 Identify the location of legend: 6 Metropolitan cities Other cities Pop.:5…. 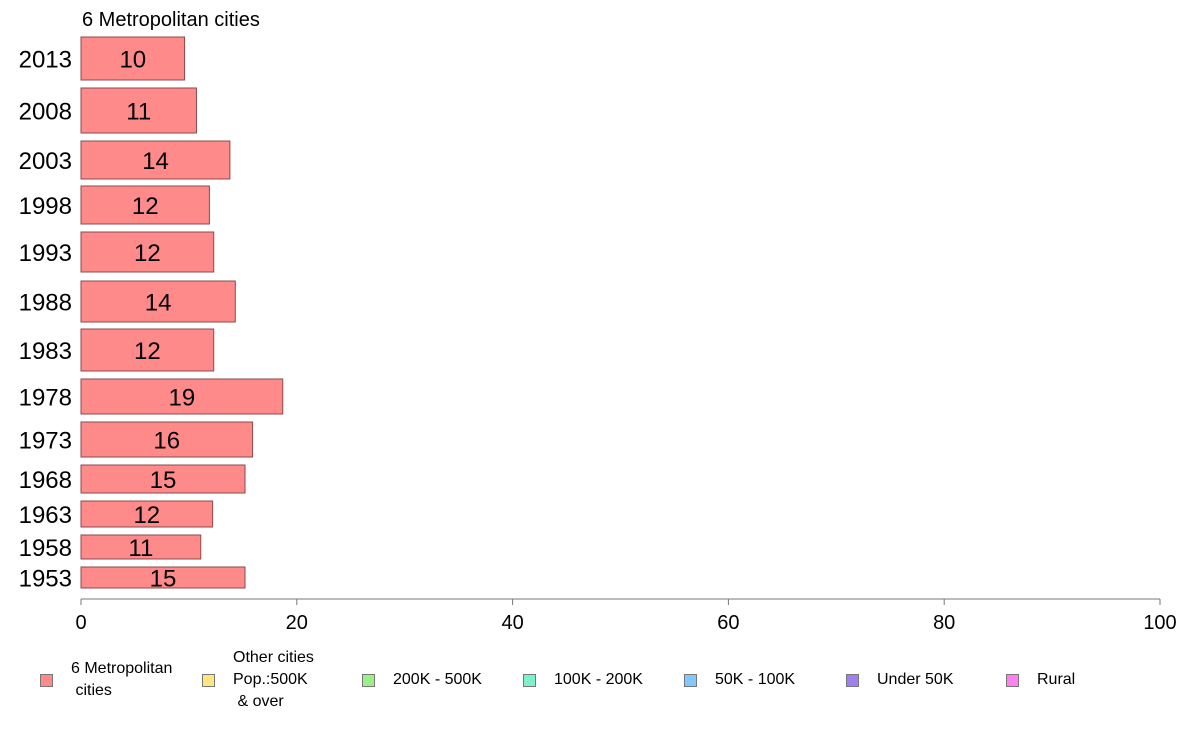
(594, 683).